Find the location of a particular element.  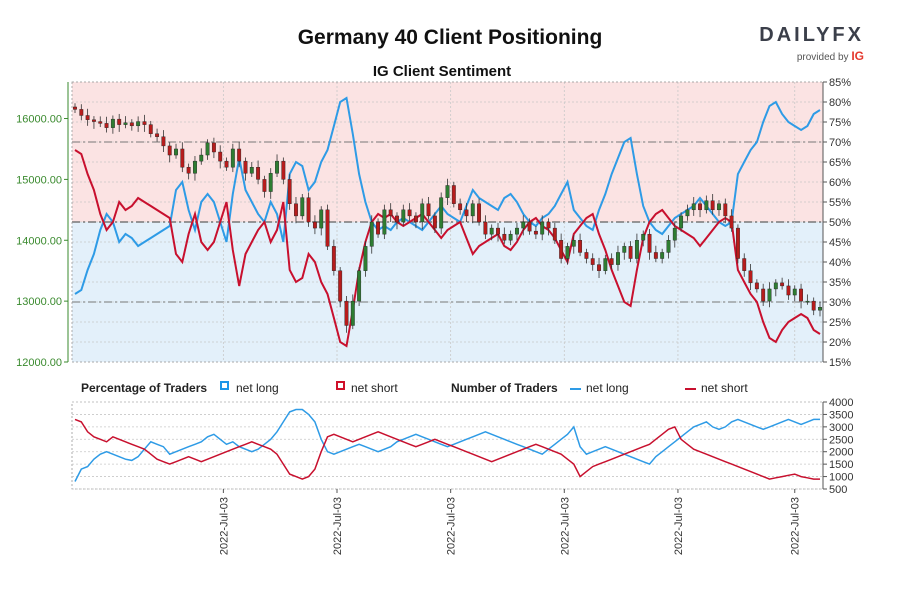

pct-tick-label: 40% is located at coordinates (840, 263).